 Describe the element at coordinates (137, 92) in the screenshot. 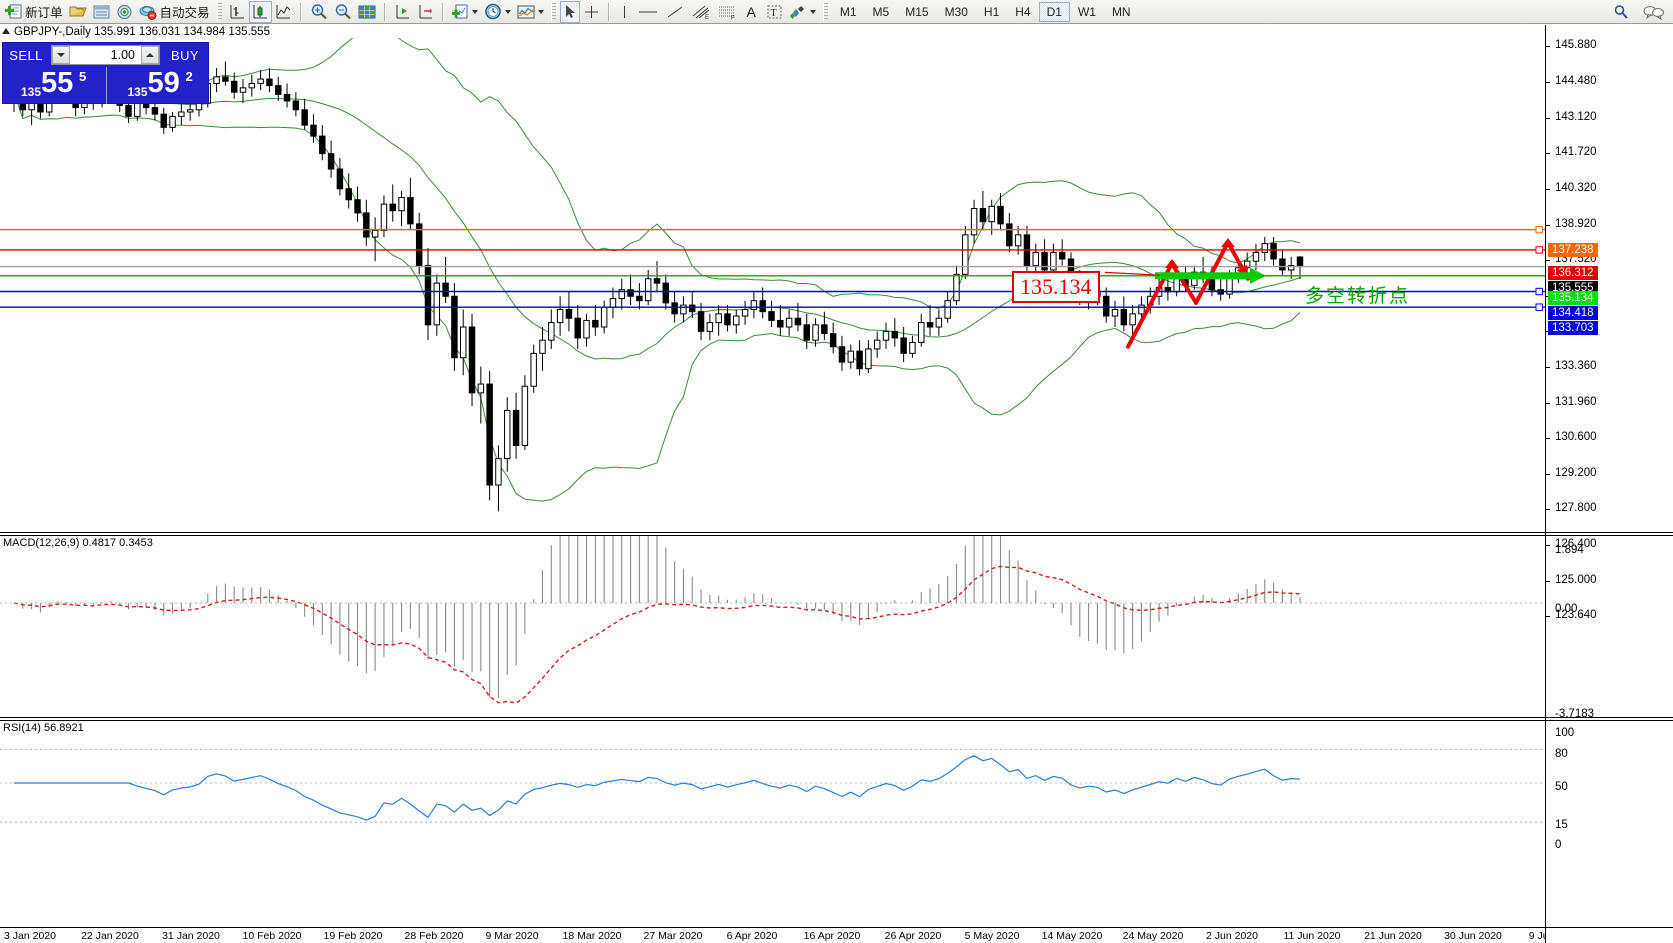

I see `buy-price-int: 135` at that location.